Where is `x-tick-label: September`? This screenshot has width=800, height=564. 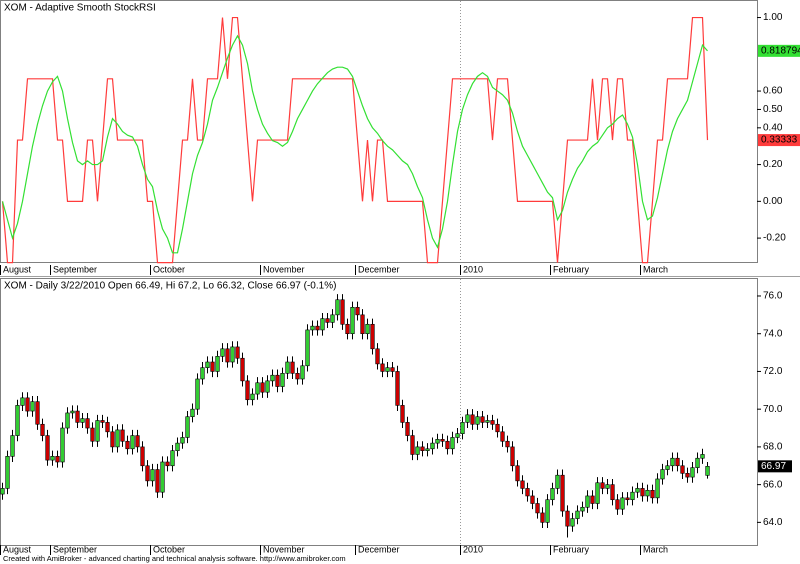
x-tick-label: September is located at coordinates (75, 549).